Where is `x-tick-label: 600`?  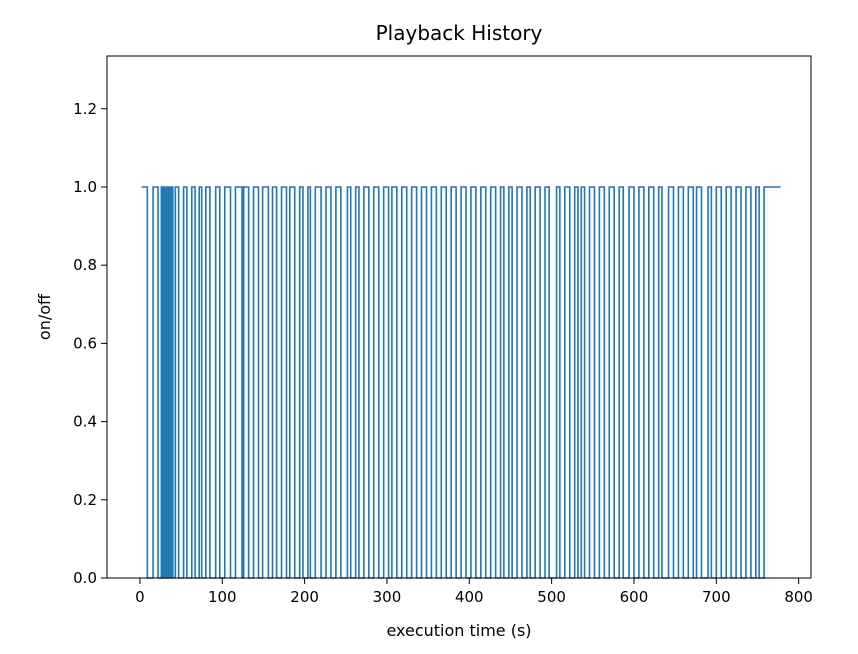 x-tick-label: 600 is located at coordinates (634, 597).